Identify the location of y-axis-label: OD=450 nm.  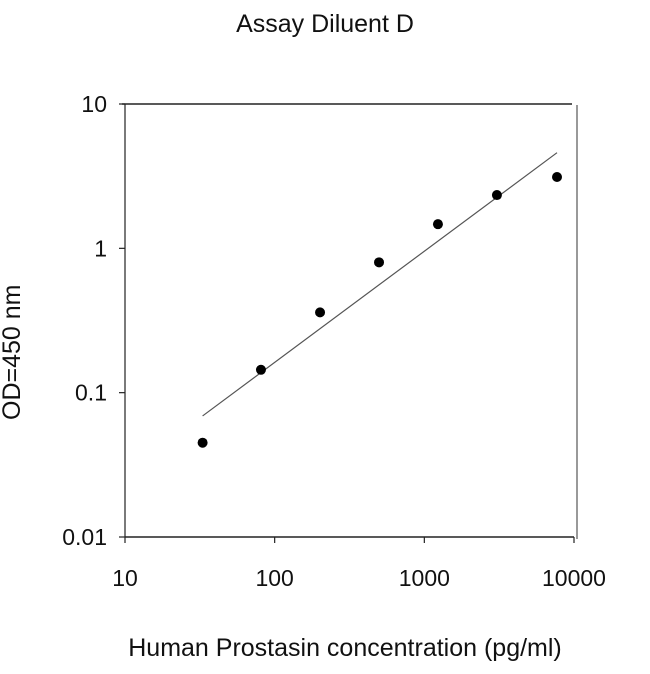
(13, 352).